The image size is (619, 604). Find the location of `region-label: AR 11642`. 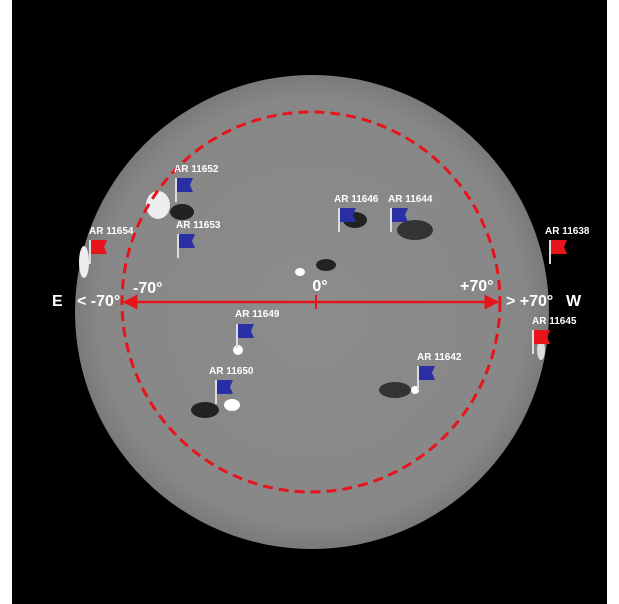

region-label: AR 11642 is located at coordinates (439, 357).